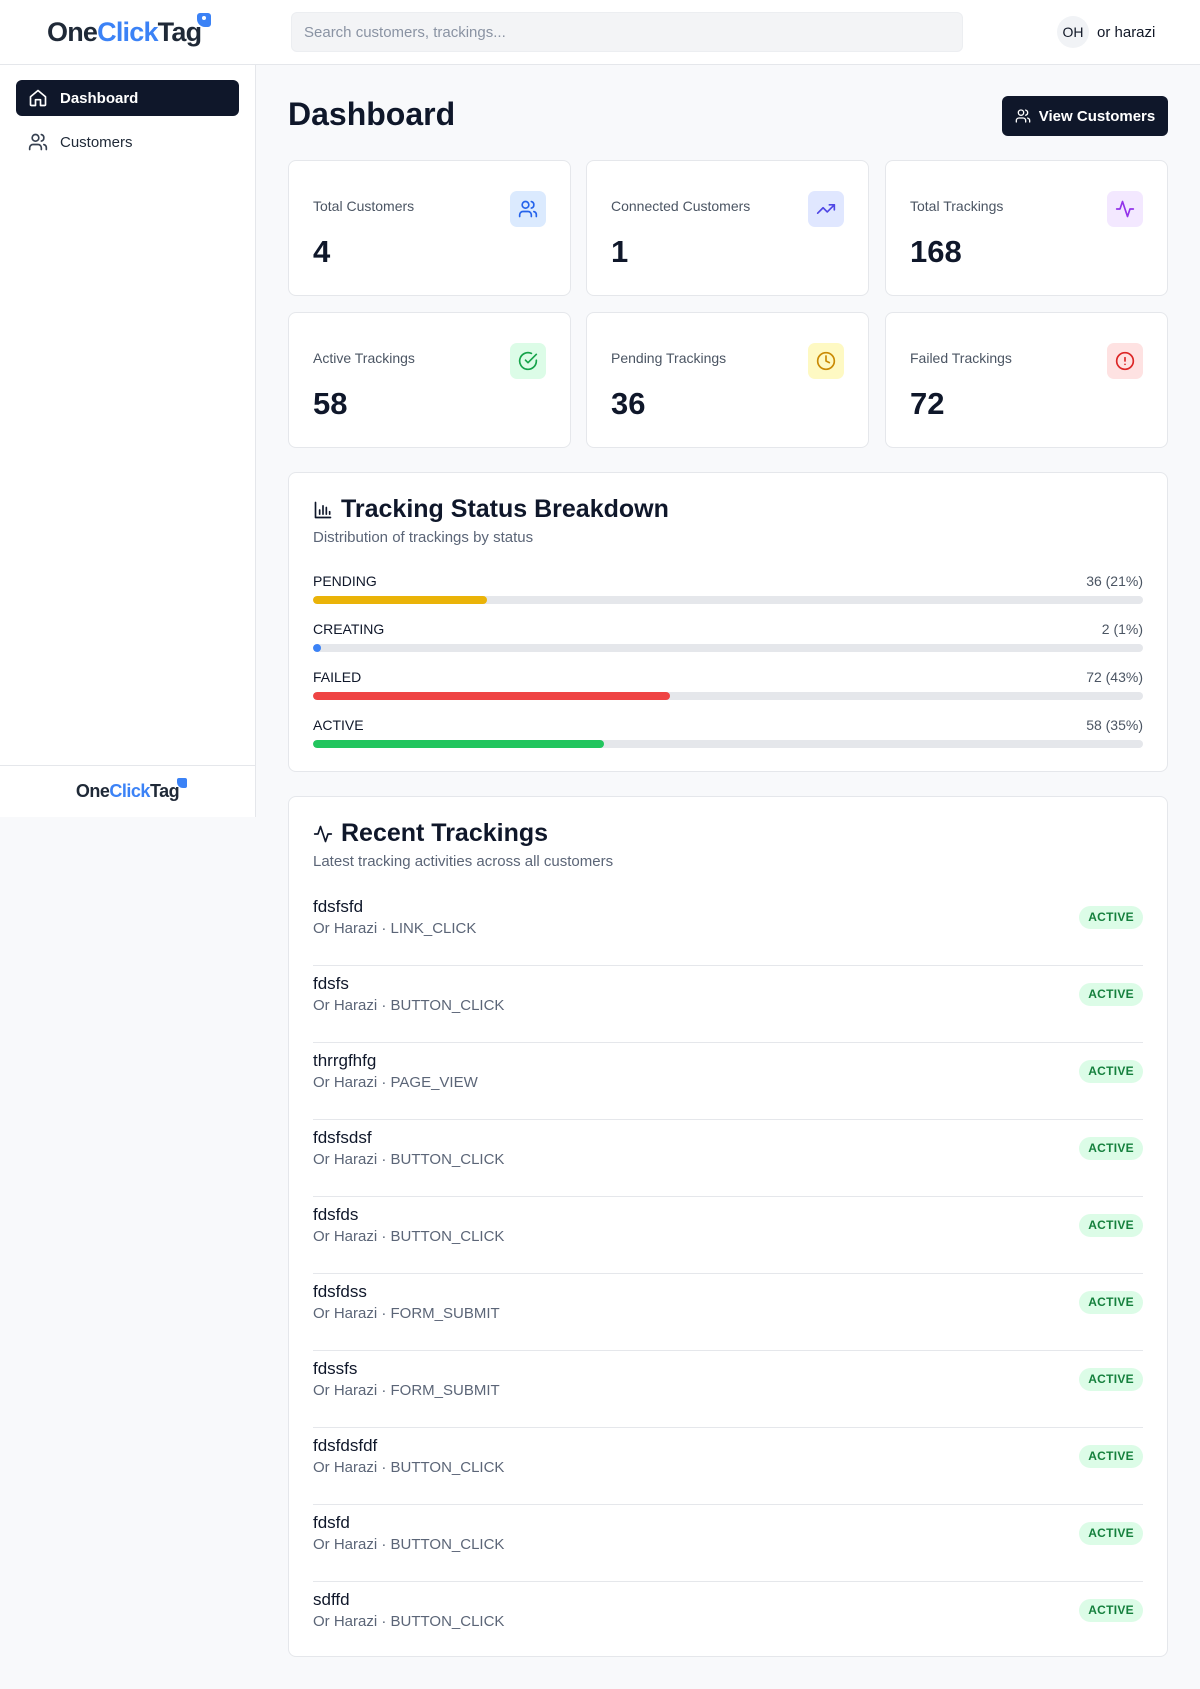 This screenshot has height=1689, width=1200. I want to click on logo-text-click: Click, so click(127, 31).